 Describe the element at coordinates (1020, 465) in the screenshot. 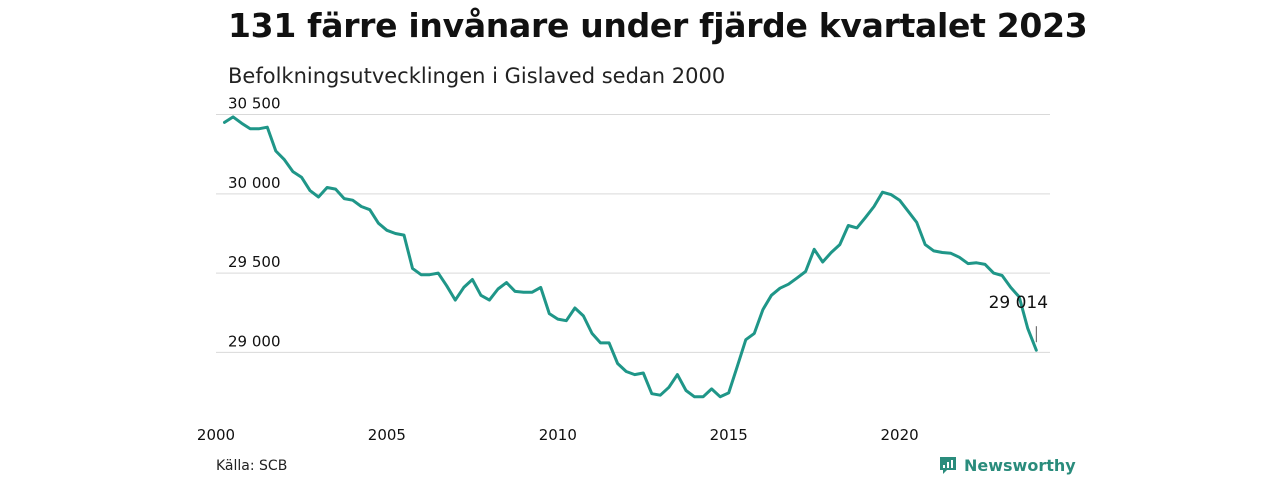

I see `brand-name: Newsworthy` at that location.